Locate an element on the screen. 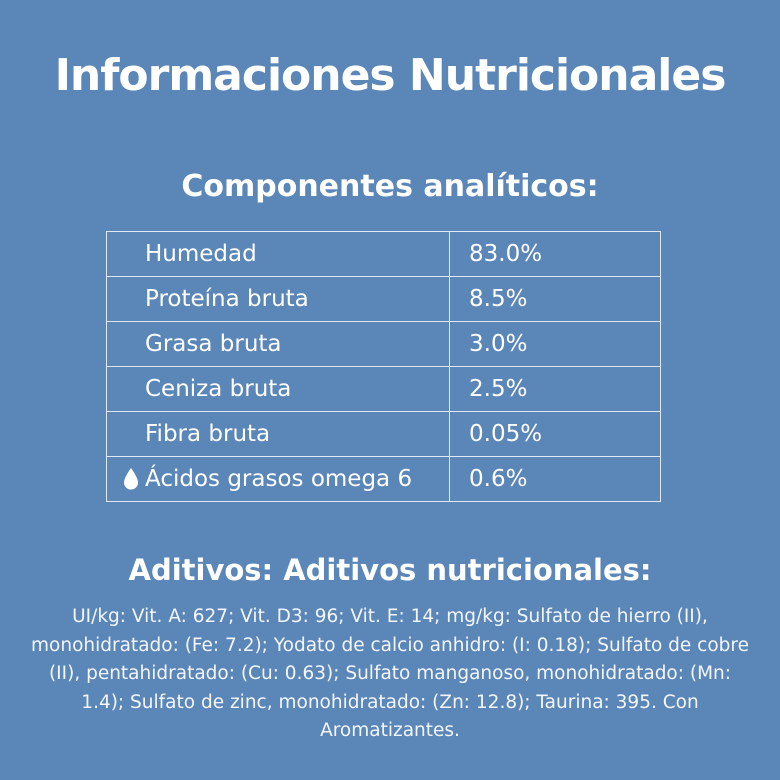  component-value: 3.0% is located at coordinates (555, 344).